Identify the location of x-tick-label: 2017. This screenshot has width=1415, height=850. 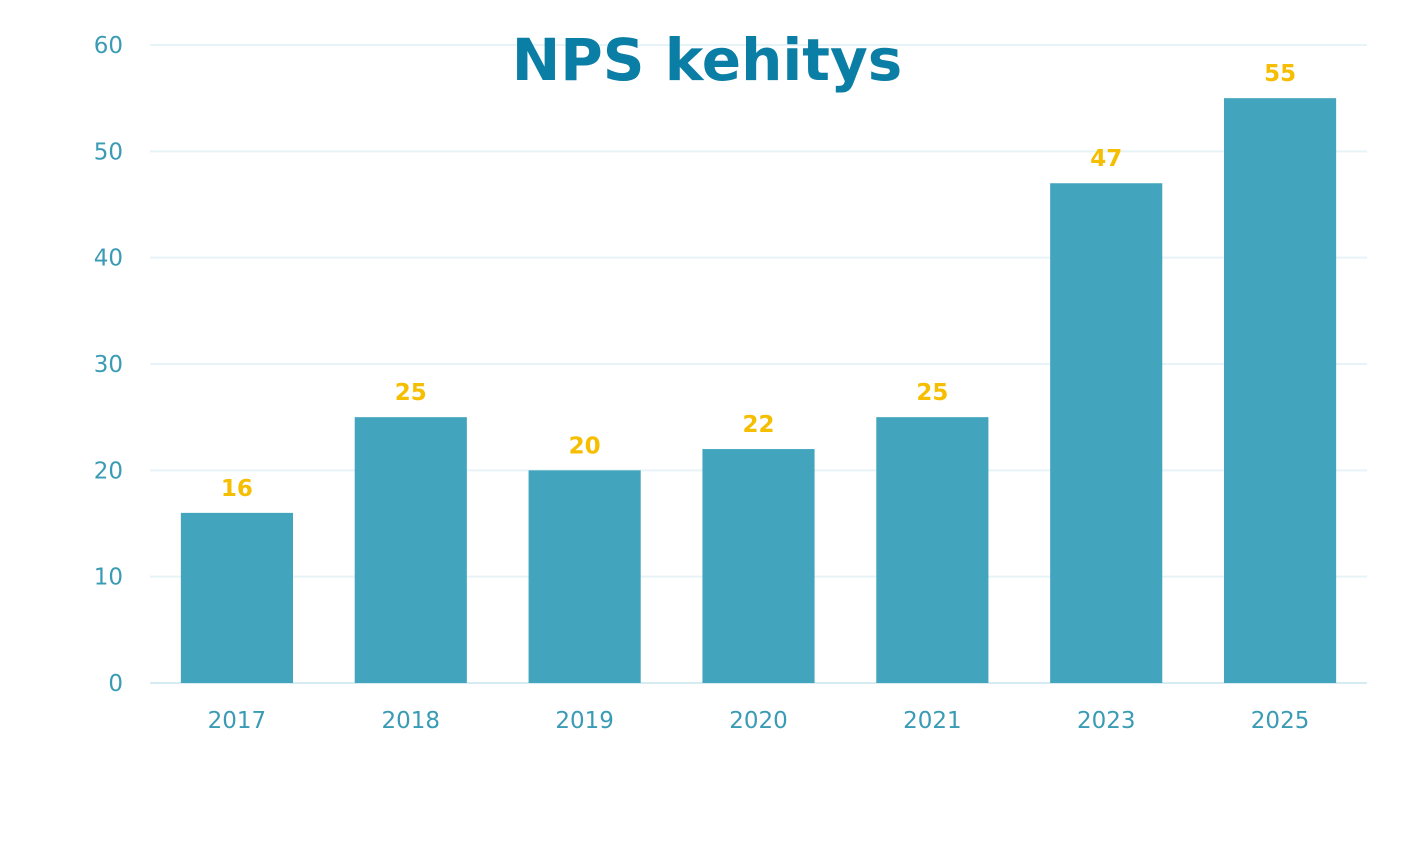
(237, 721).